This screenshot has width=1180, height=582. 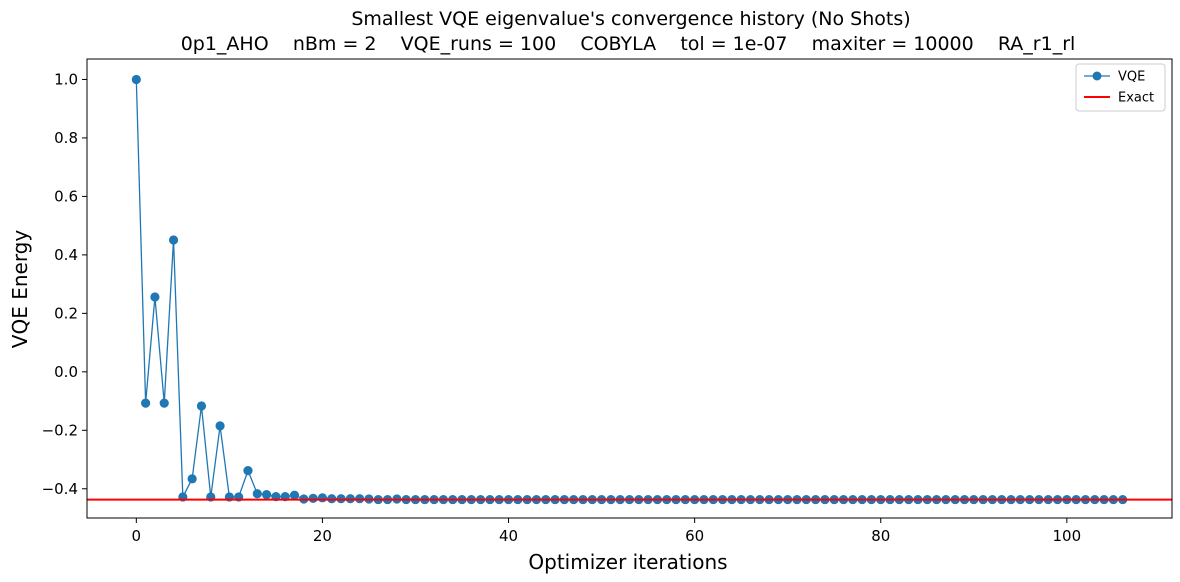 I want to click on y-axis-ticks: −0.4 −0.2 0.0 0.2 0.4 0.6 0.8 1.0, so click(x=64, y=284).